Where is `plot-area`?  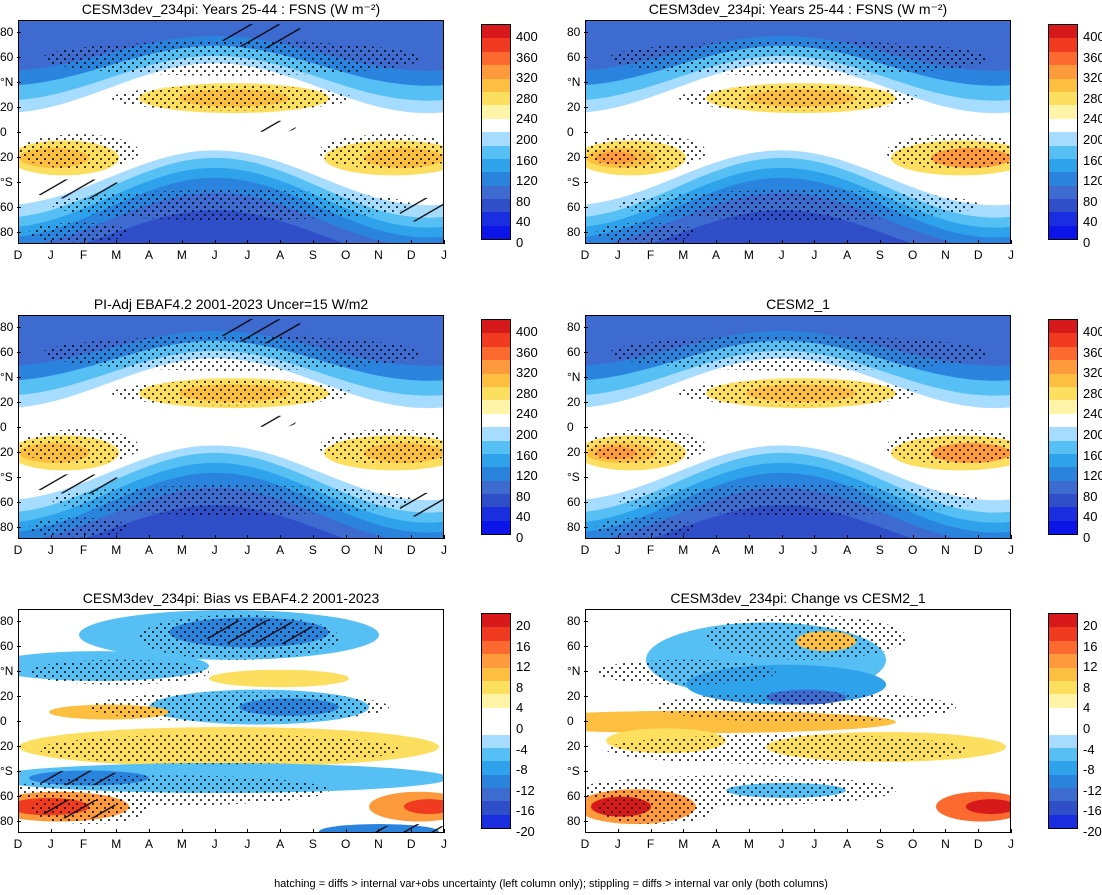
plot-area is located at coordinates (798, 721).